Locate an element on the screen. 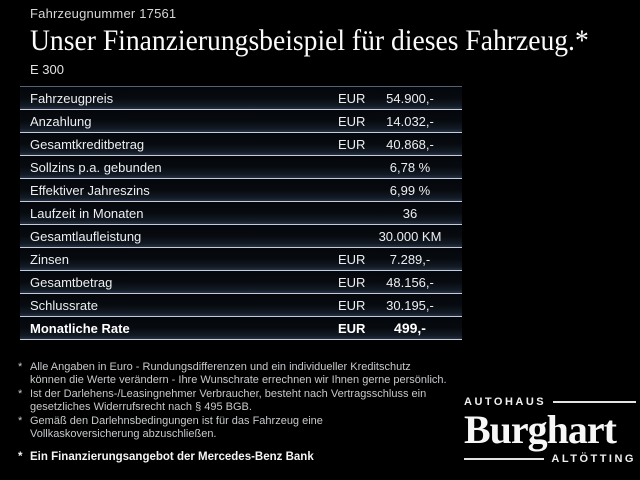 The image size is (640, 480). dealer-logo: Autohaus Burghart Altötting is located at coordinates (550, 430).